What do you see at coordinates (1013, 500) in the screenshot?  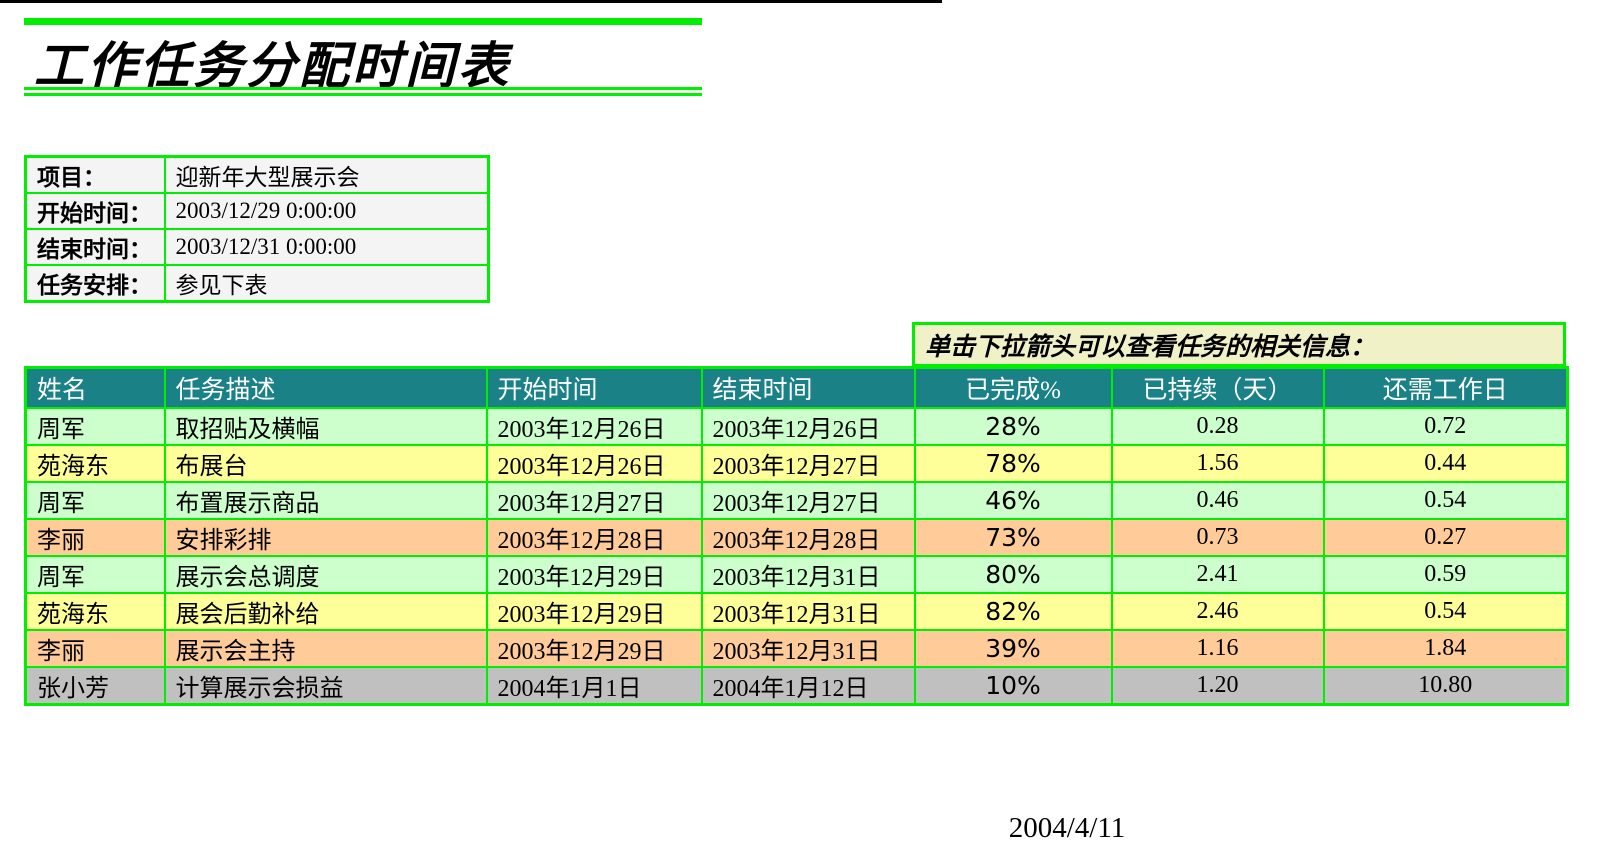 I see `task-cell-percent: 46%` at bounding box center [1013, 500].